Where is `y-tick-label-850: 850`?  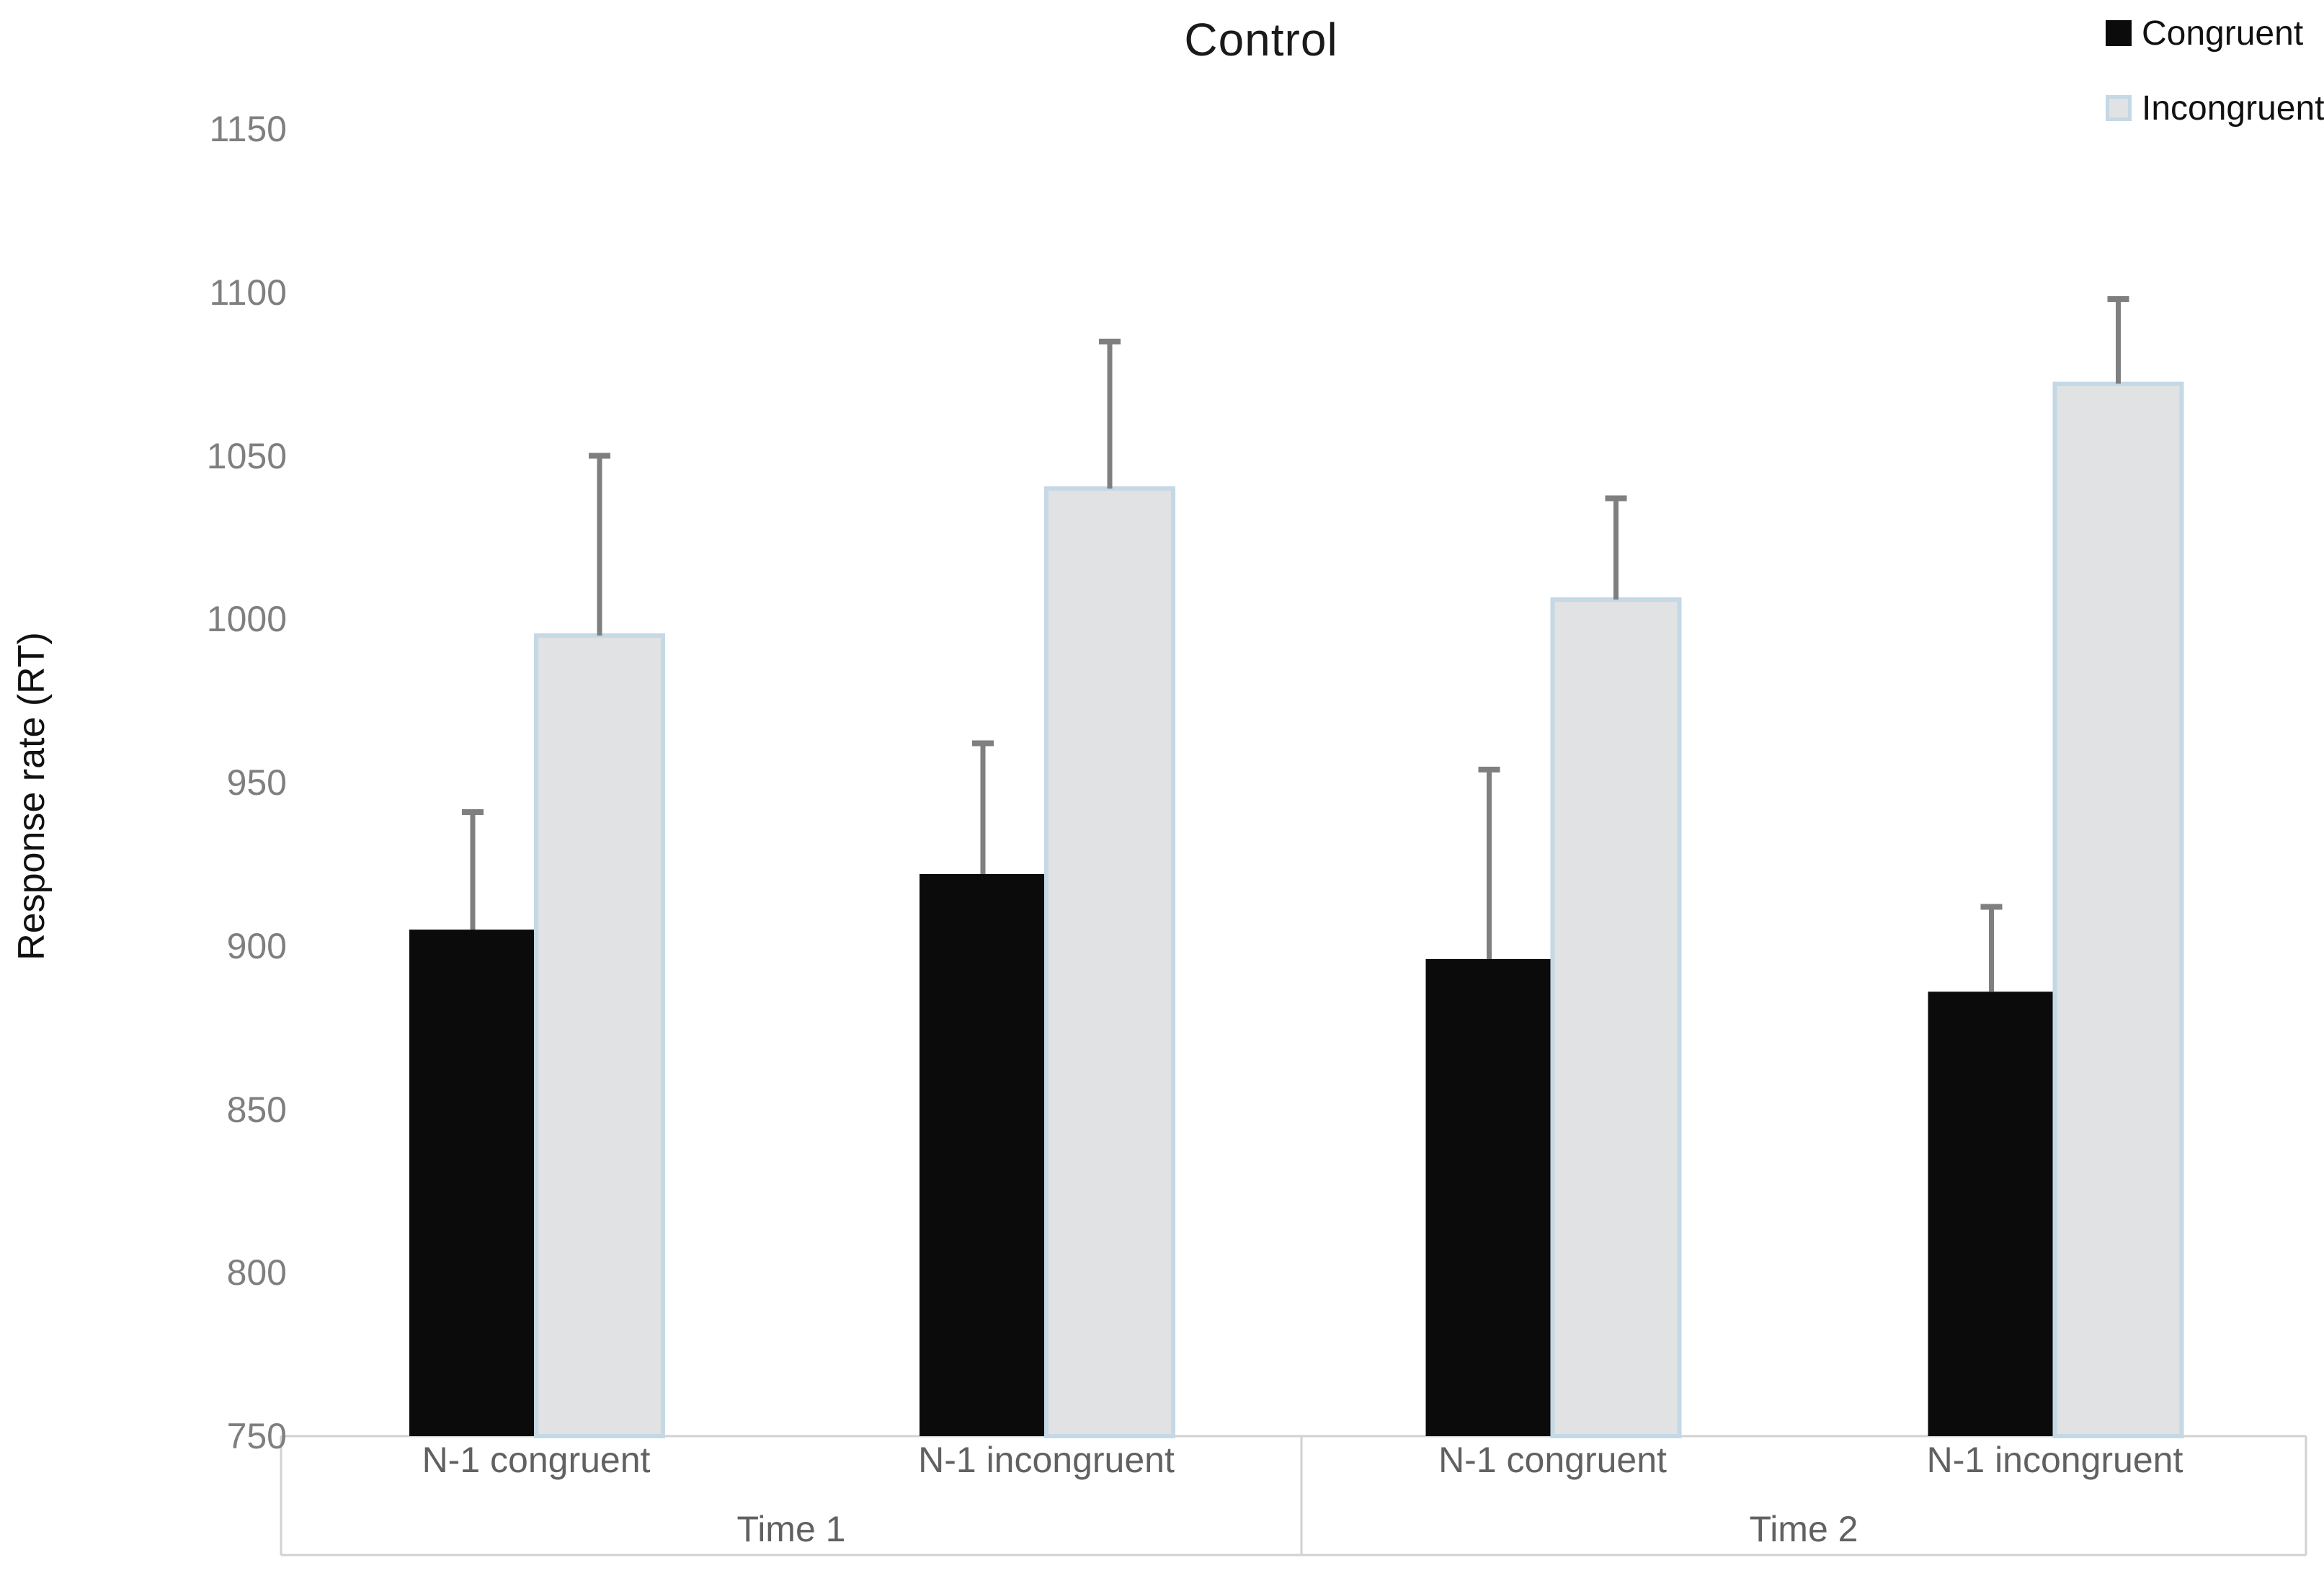 y-tick-label-850: 850 is located at coordinates (256, 1109).